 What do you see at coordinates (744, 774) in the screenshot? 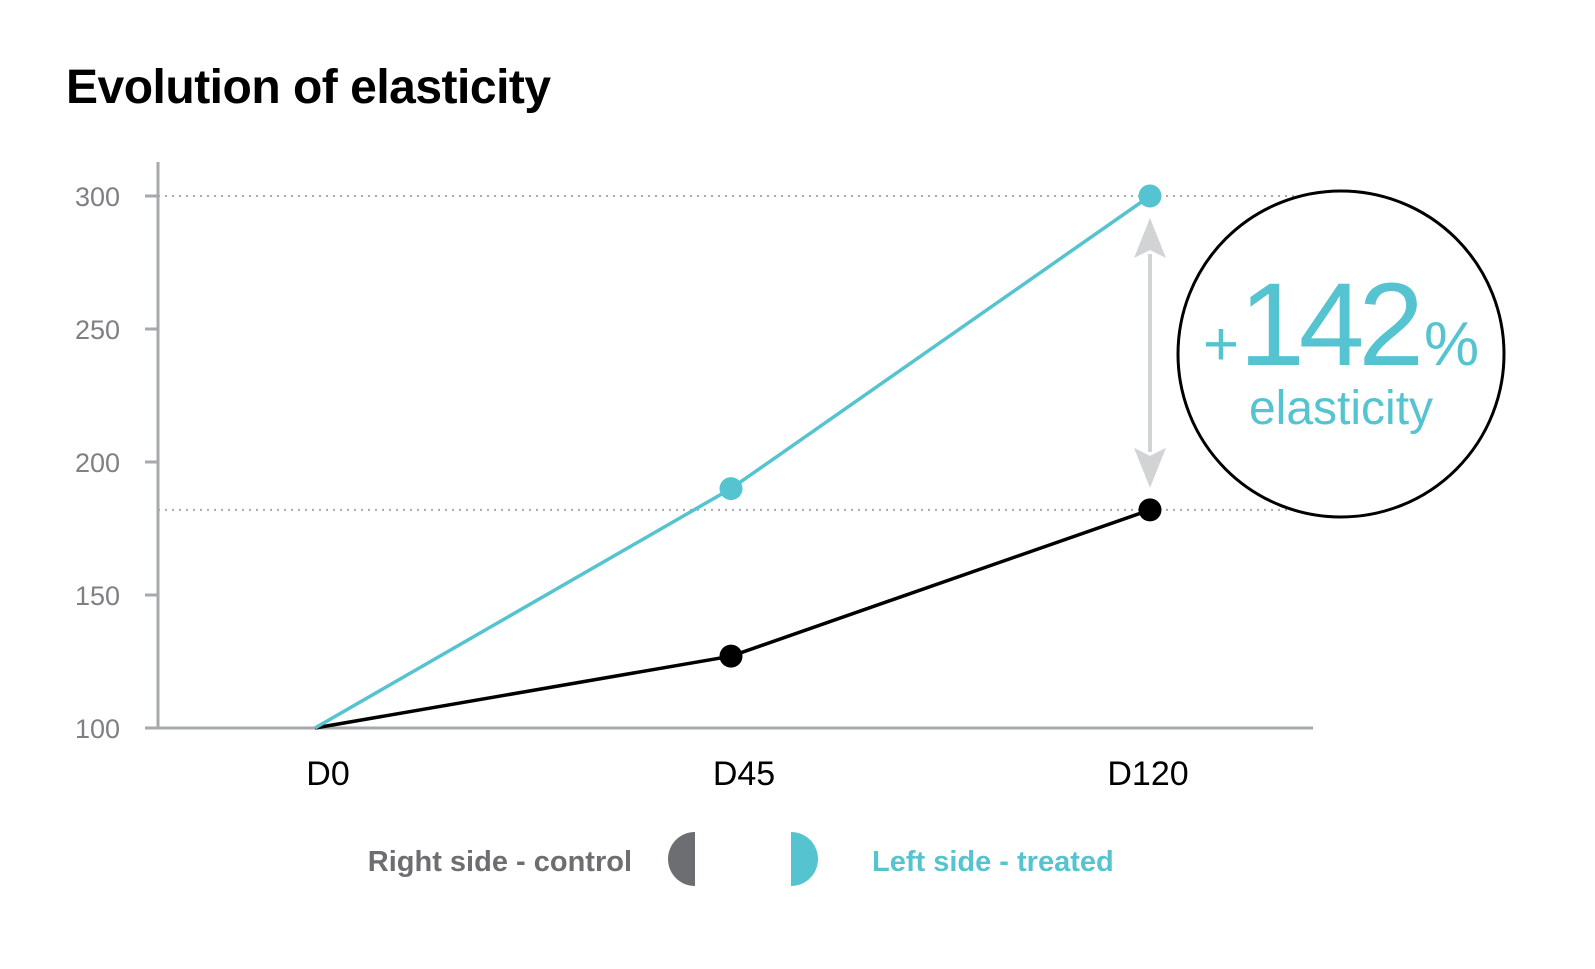
I see `x-tick-label: D45` at bounding box center [744, 774].